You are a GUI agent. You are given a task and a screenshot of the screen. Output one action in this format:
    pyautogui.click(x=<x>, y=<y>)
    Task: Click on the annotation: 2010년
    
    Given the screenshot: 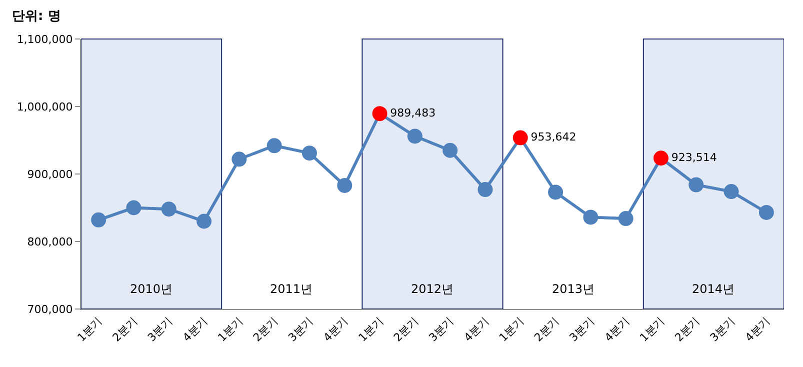 What is the action you would take?
    pyautogui.click(x=151, y=289)
    